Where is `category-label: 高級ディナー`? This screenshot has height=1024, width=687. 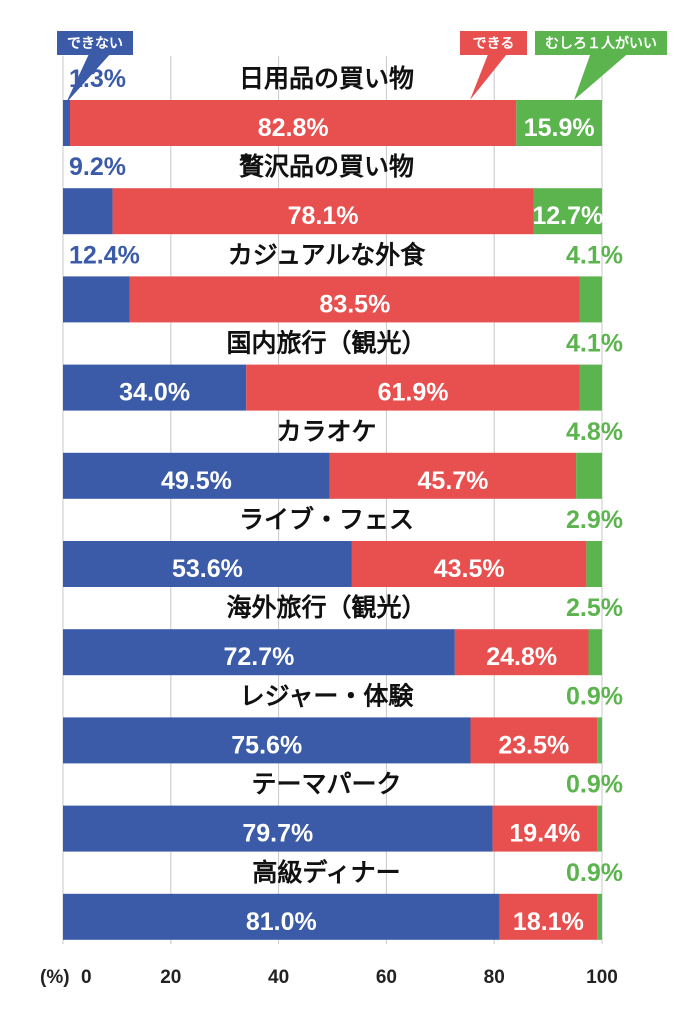
category-label: 高級ディナー is located at coordinates (326, 872).